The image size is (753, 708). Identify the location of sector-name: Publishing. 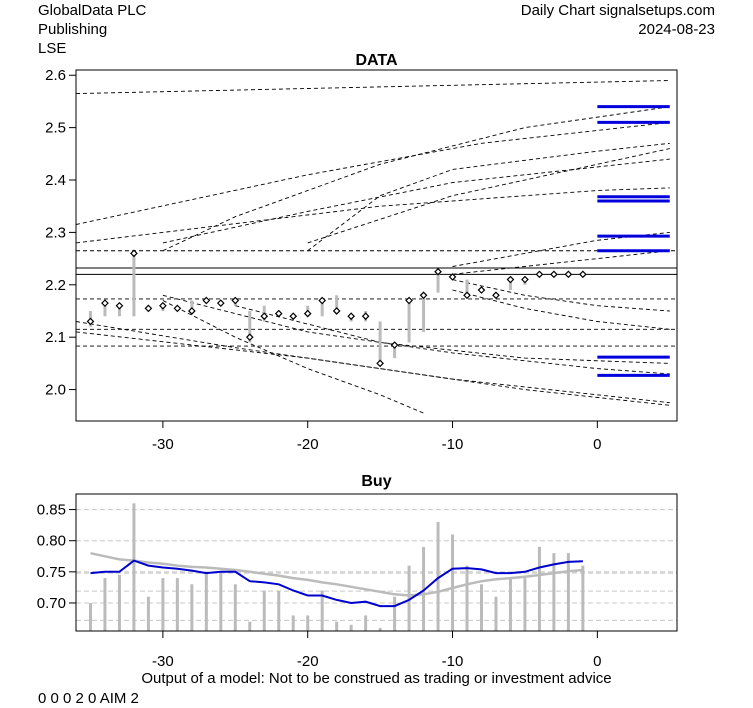
(73, 29).